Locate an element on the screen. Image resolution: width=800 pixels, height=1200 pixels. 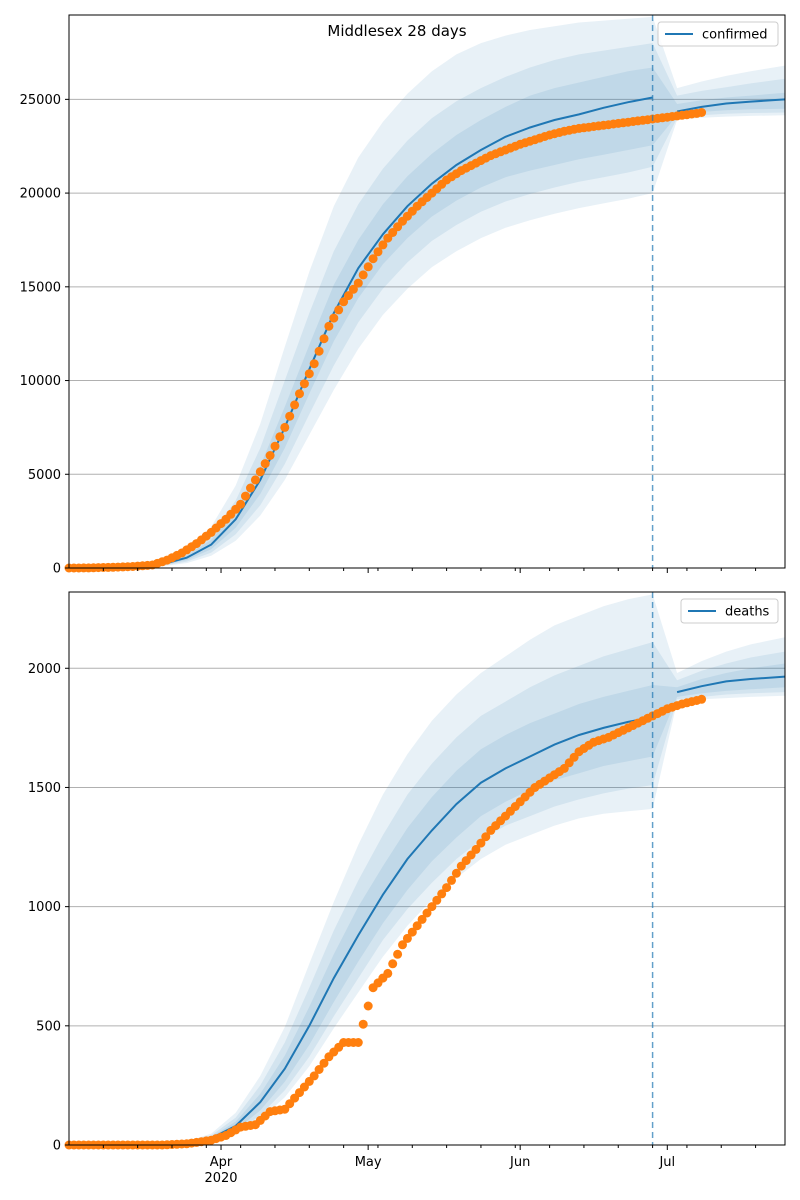
chart-title: Middlesex 28 days is located at coordinates (396, 31).